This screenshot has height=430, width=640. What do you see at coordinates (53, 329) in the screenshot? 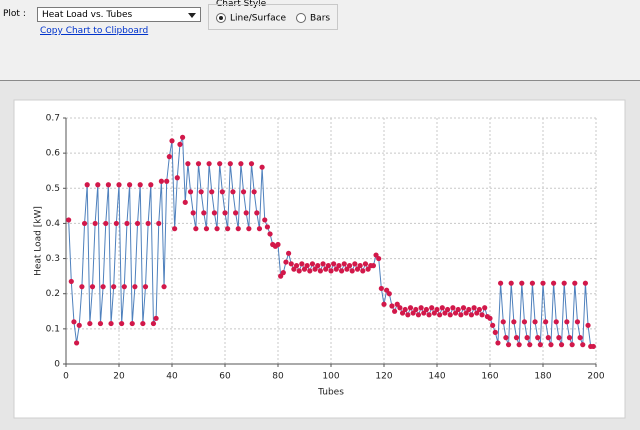
I see `y-tick-label: 0.1` at bounding box center [53, 329].